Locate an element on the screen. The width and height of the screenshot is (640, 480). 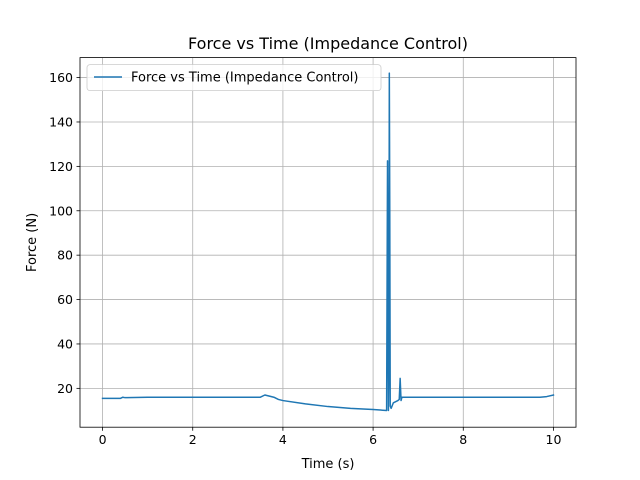
x-tick-label: 6 is located at coordinates (373, 439).